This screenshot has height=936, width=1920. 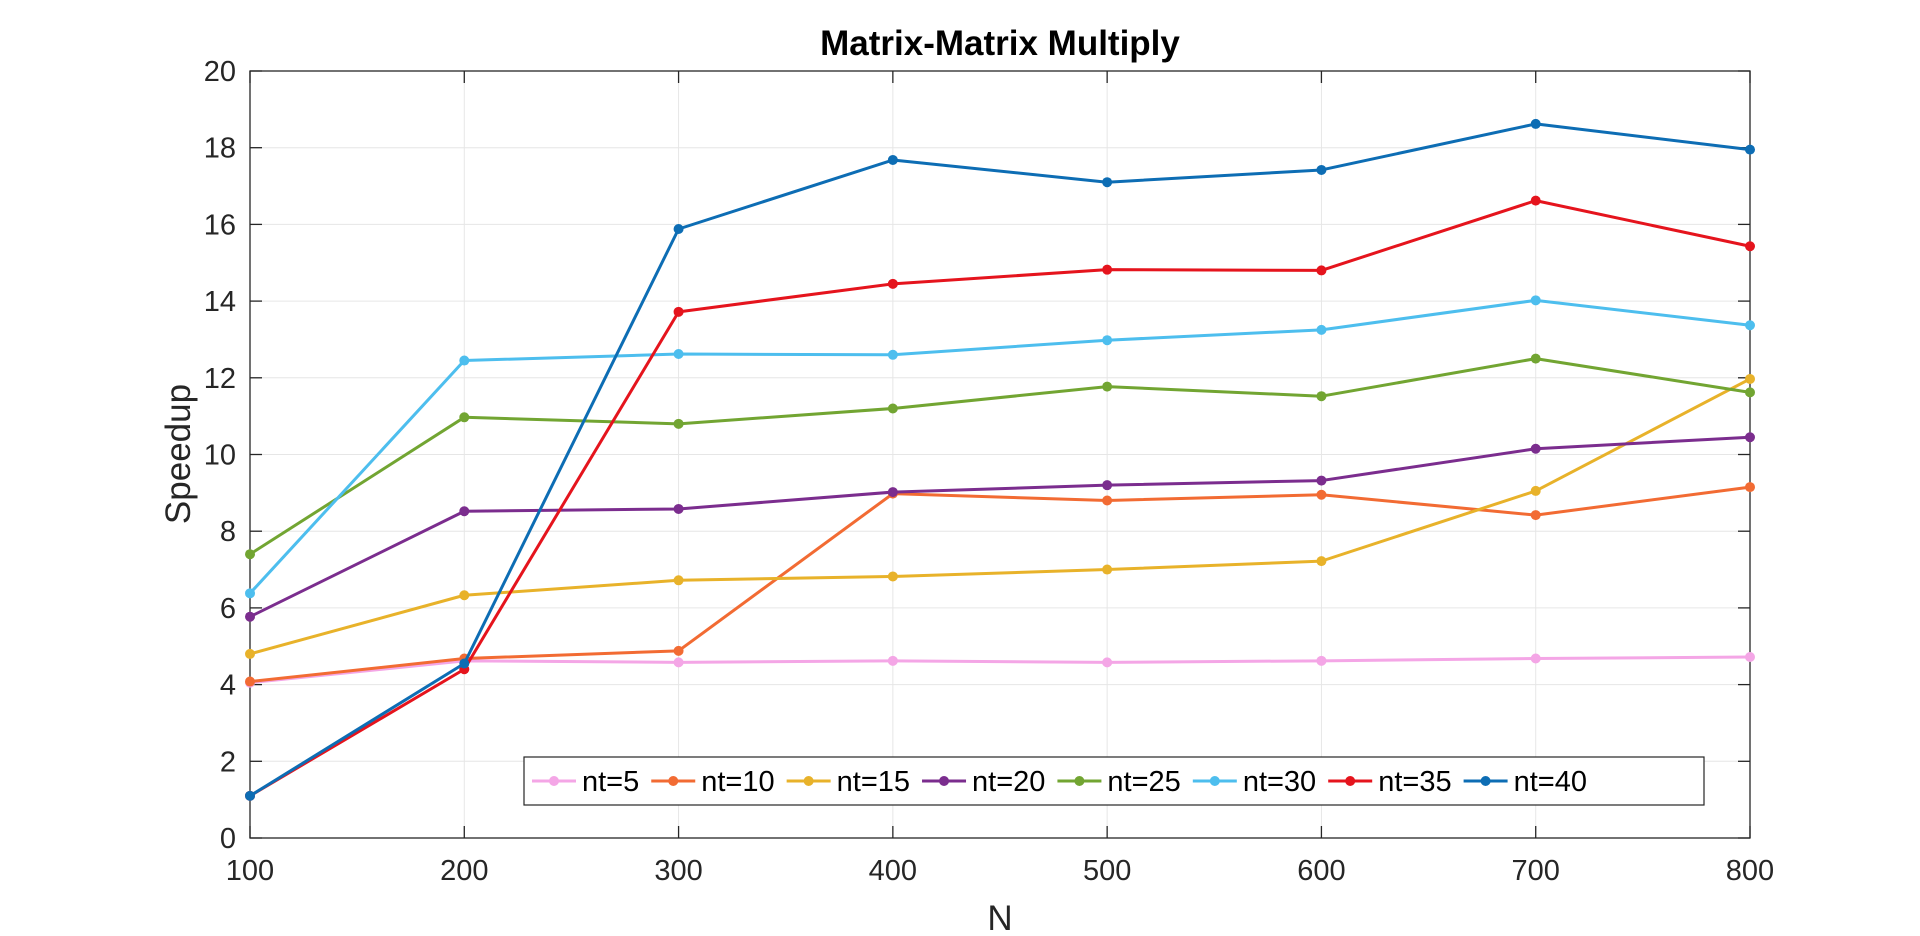 I want to click on y-tick-label: 0, so click(x=228, y=839).